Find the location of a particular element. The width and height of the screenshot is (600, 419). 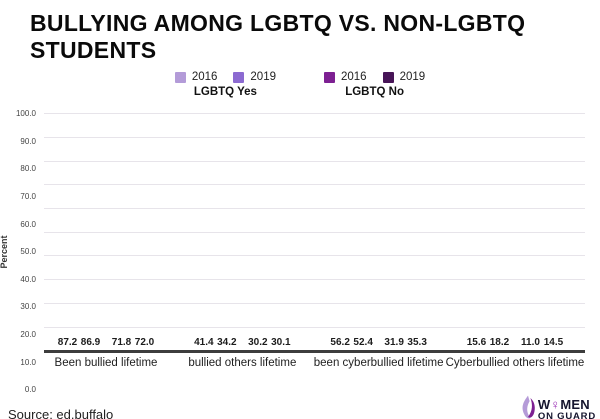

bar-value-label: 14.5 is located at coordinates (553, 343).